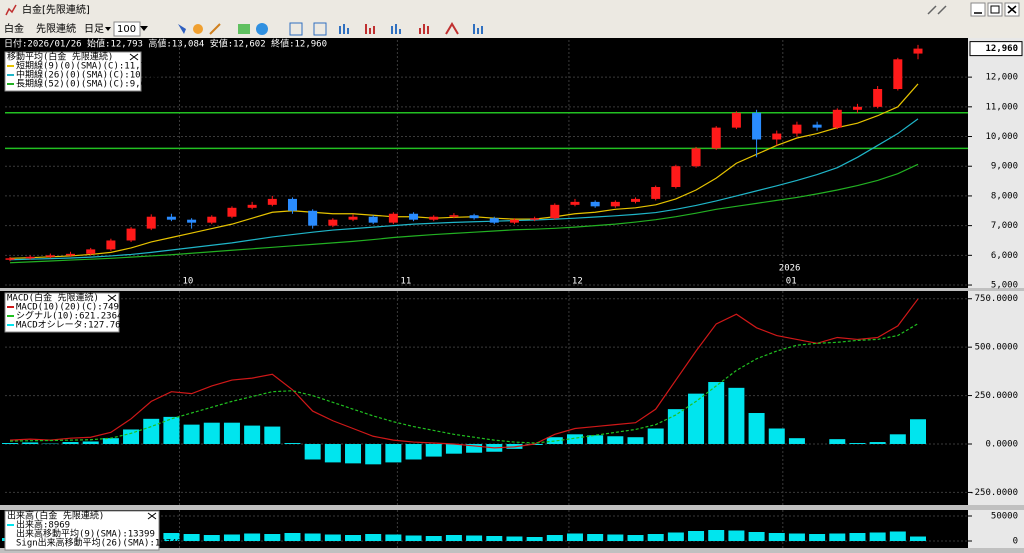 The width and height of the screenshot is (1024, 553). Describe the element at coordinates (1004, 286) in the screenshot. I see `y-tick-label: 5,000` at that location.